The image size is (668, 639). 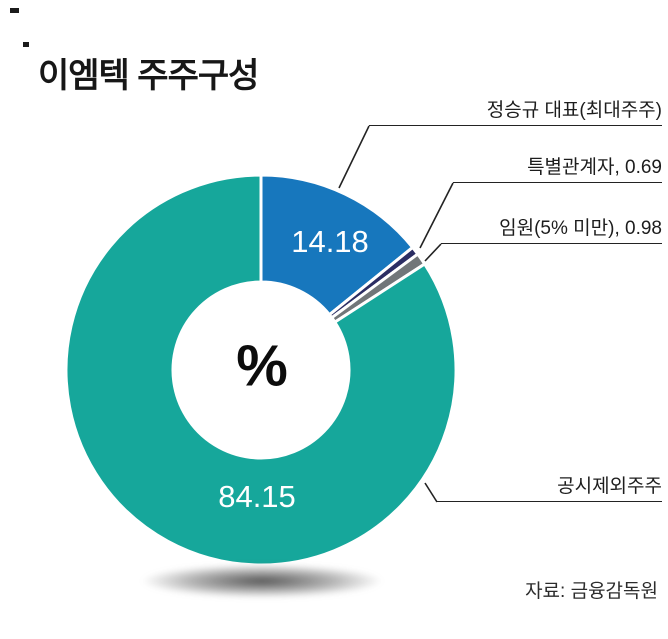 What do you see at coordinates (262, 366) in the screenshot?
I see `center-percent-symbol: %` at bounding box center [262, 366].